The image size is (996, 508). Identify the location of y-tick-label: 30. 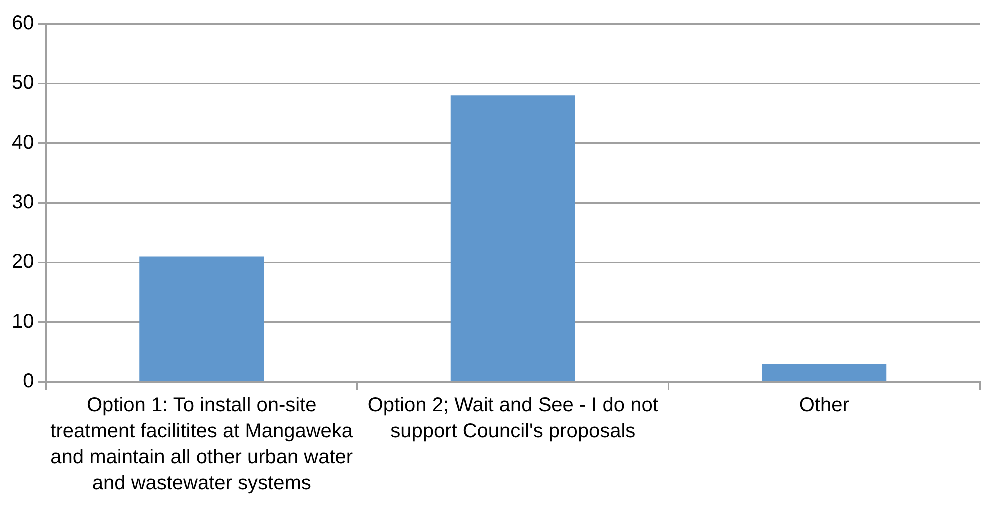
(23, 203).